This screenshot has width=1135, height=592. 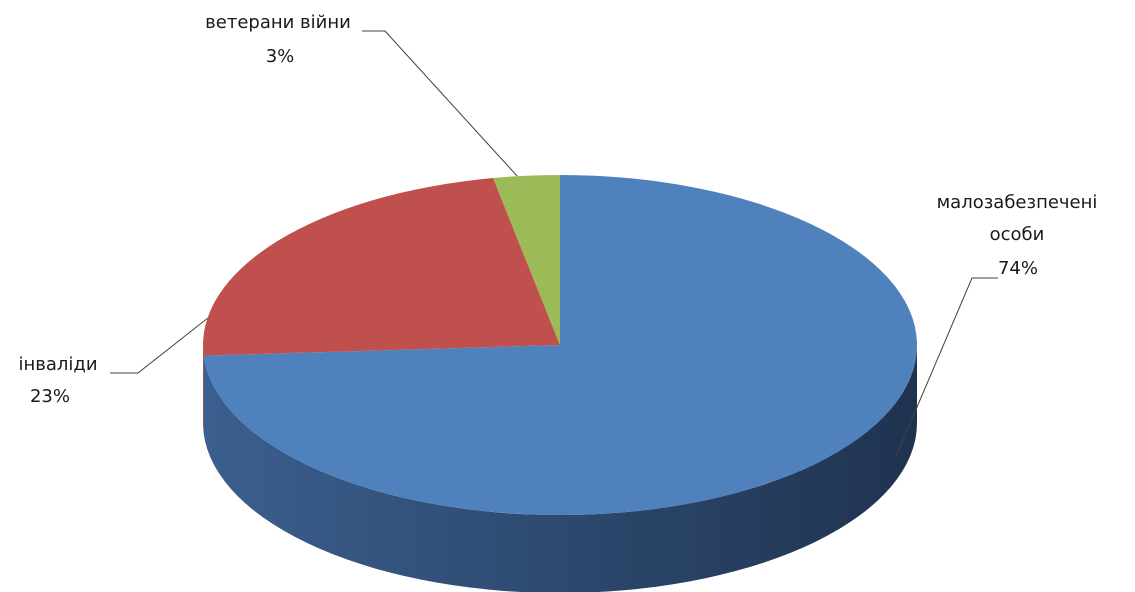 I want to click on slice-label: особи, so click(x=1017, y=234).